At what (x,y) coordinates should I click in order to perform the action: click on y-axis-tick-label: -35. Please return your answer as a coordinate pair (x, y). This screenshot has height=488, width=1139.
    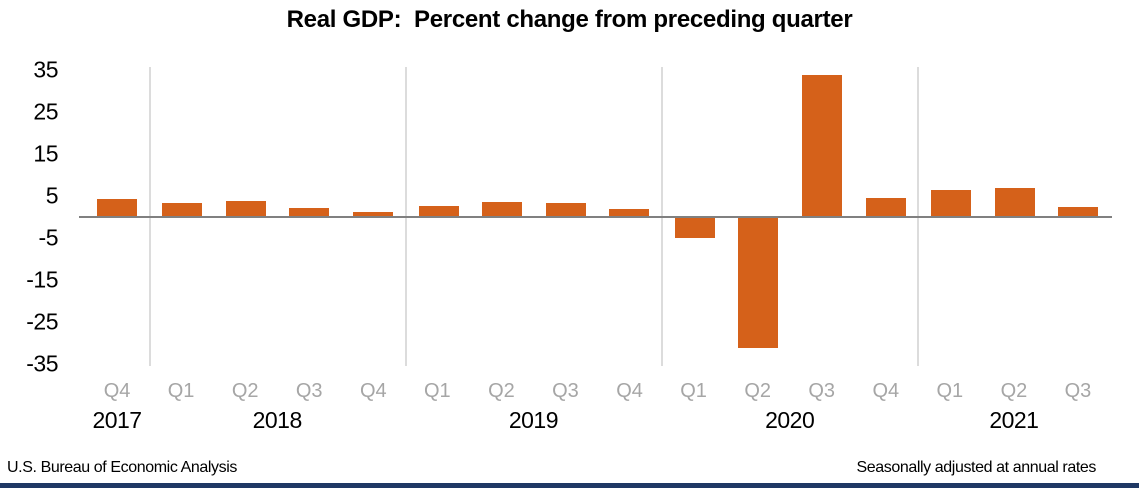
    Looking at the image, I should click on (42, 363).